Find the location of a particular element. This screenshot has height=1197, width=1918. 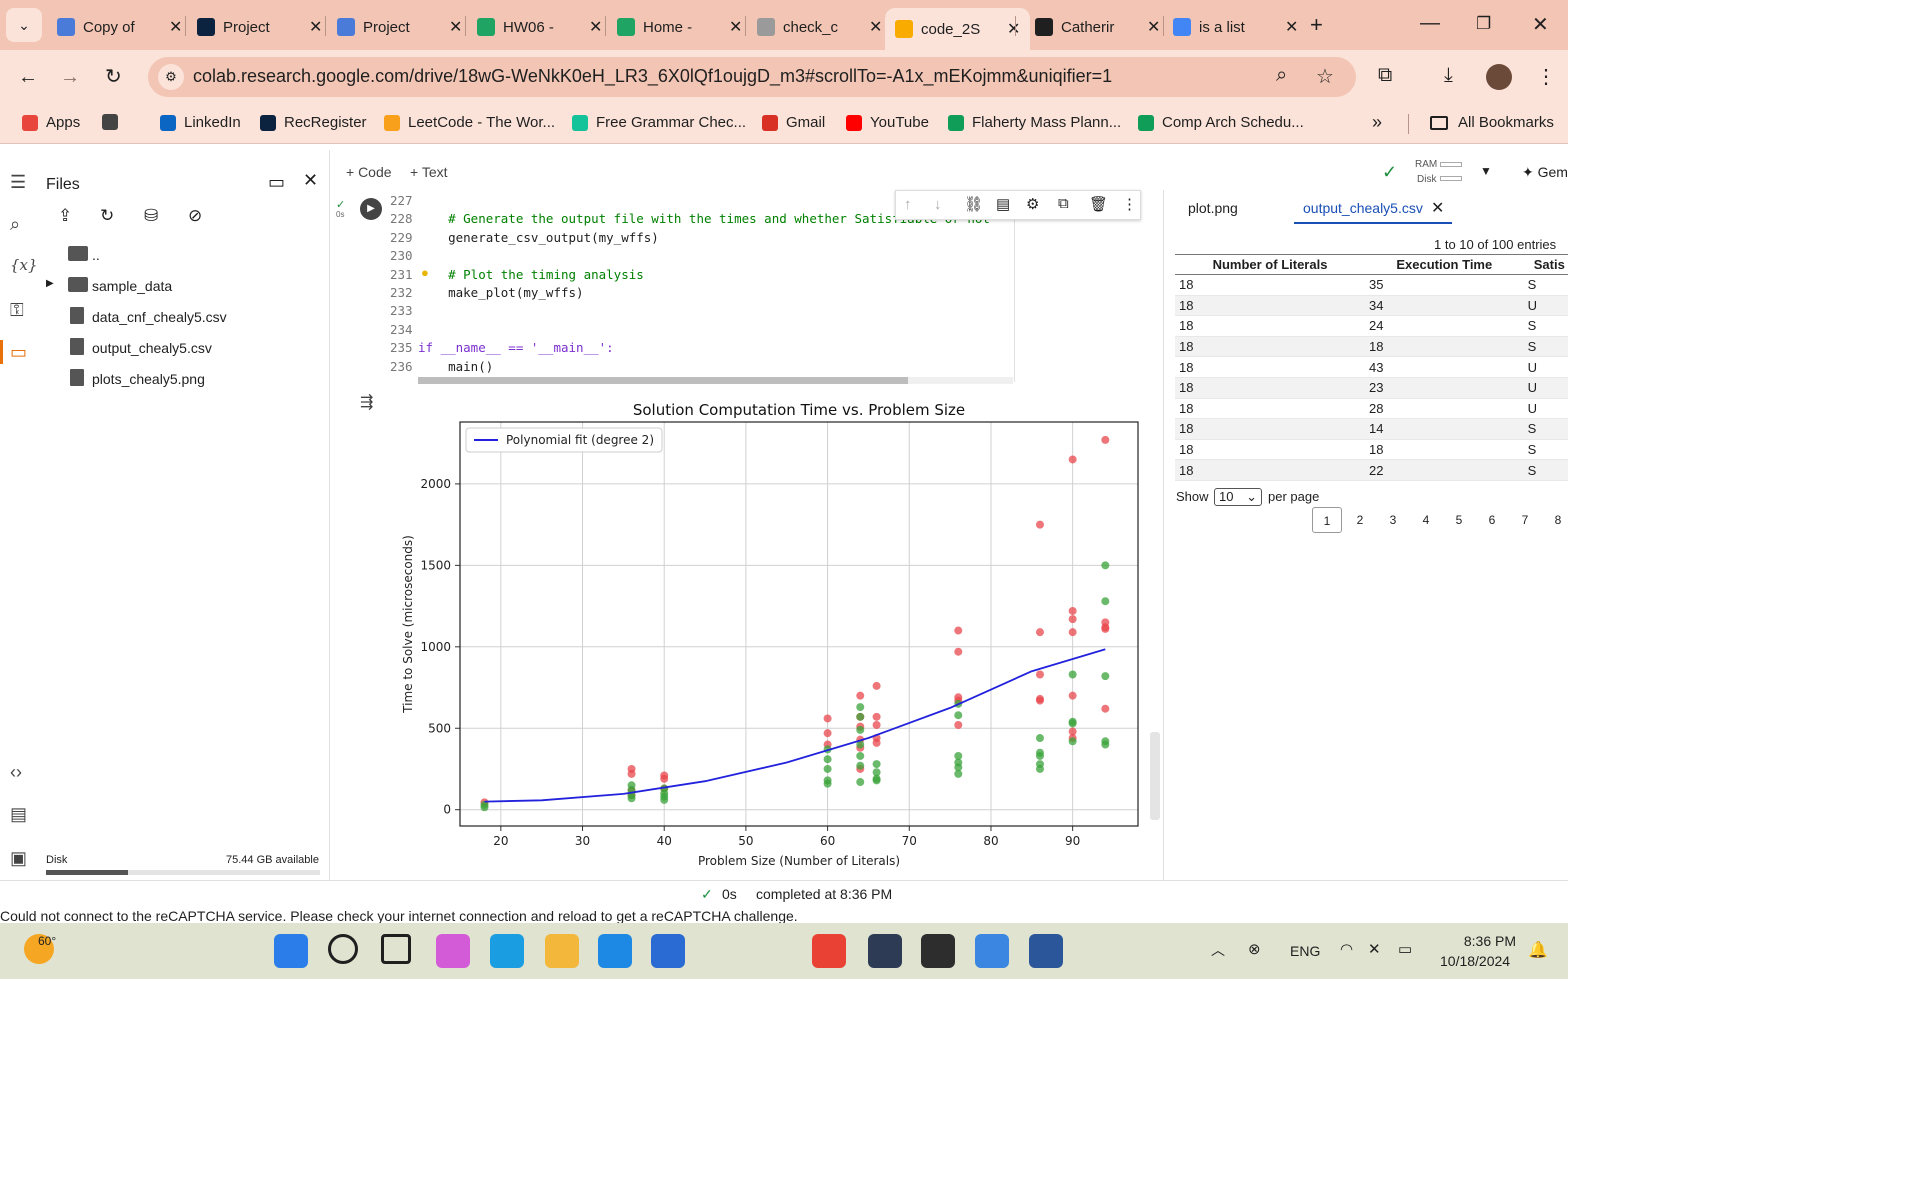

bookmark-item is located at coordinates (114, 122).